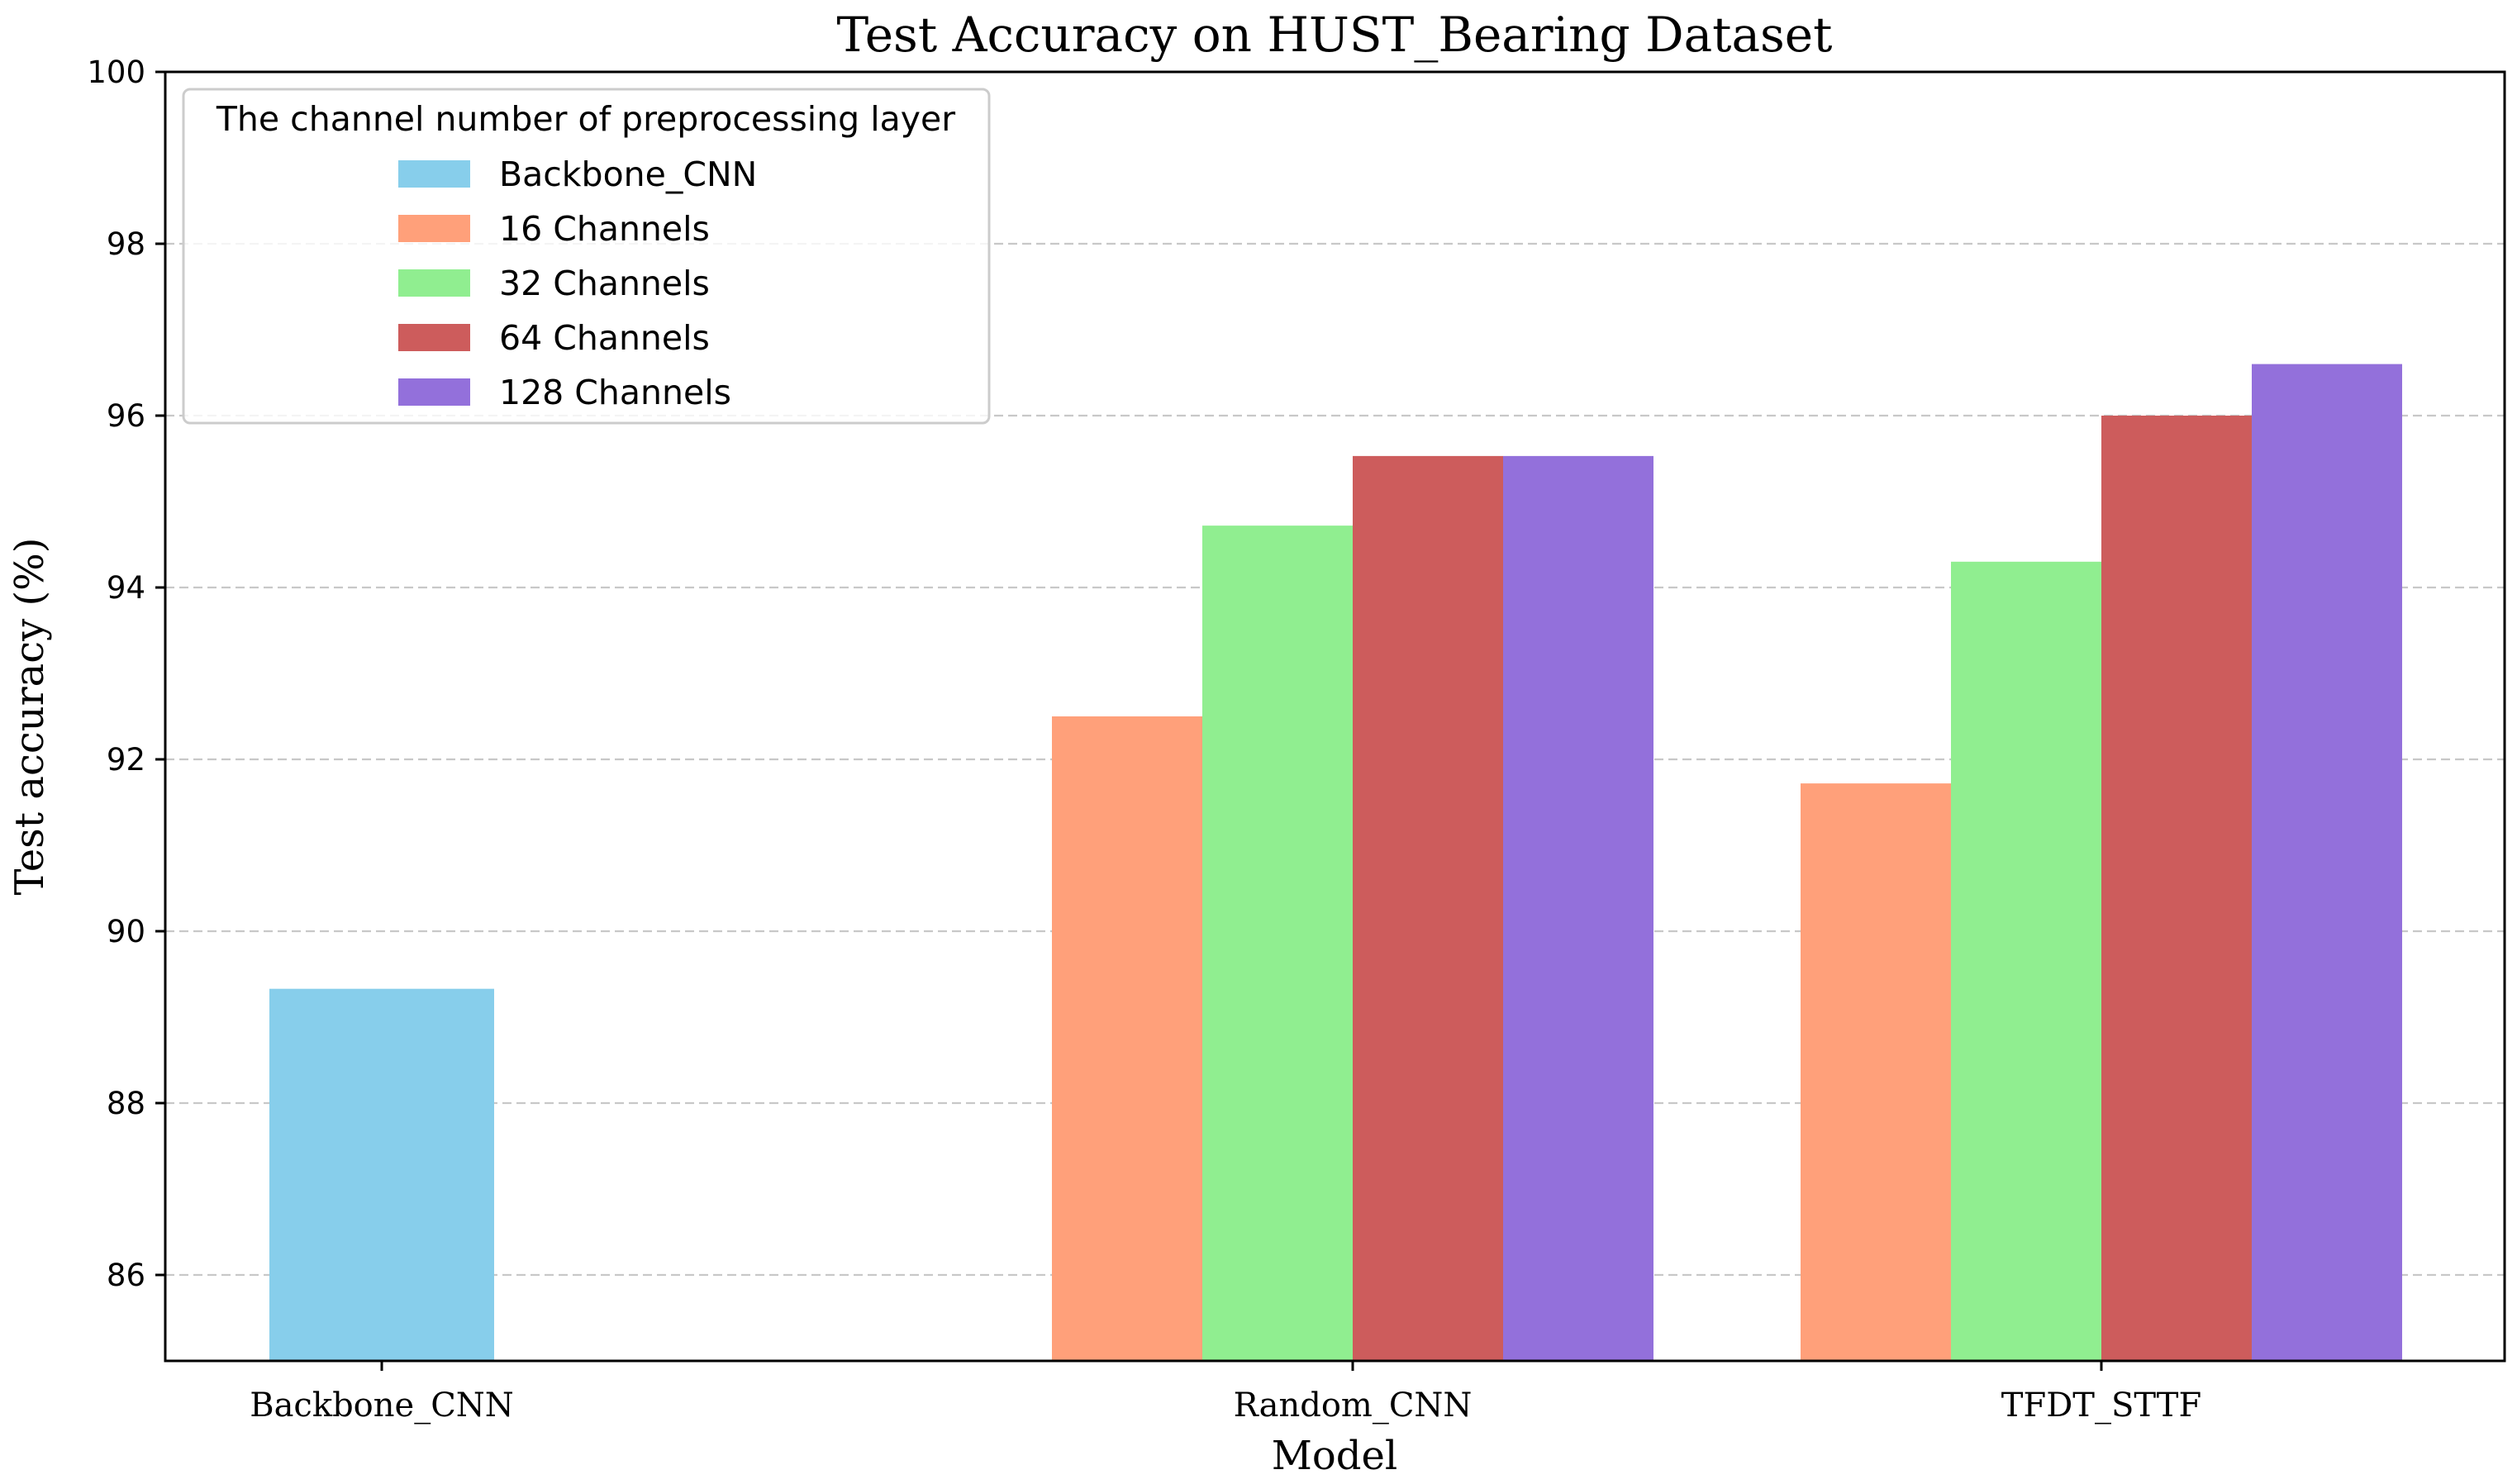  Describe the element at coordinates (2101, 1405) in the screenshot. I see `x-tick-label: TFDT_STTF` at that location.